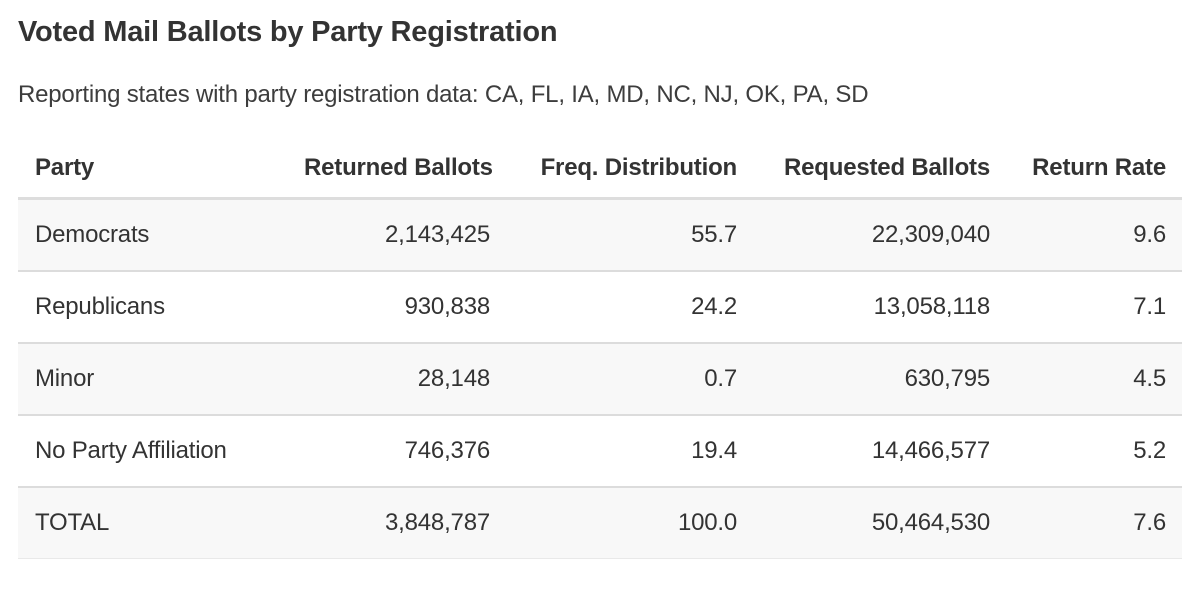  What do you see at coordinates (153, 175) in the screenshot?
I see `column-header-party: Party` at bounding box center [153, 175].